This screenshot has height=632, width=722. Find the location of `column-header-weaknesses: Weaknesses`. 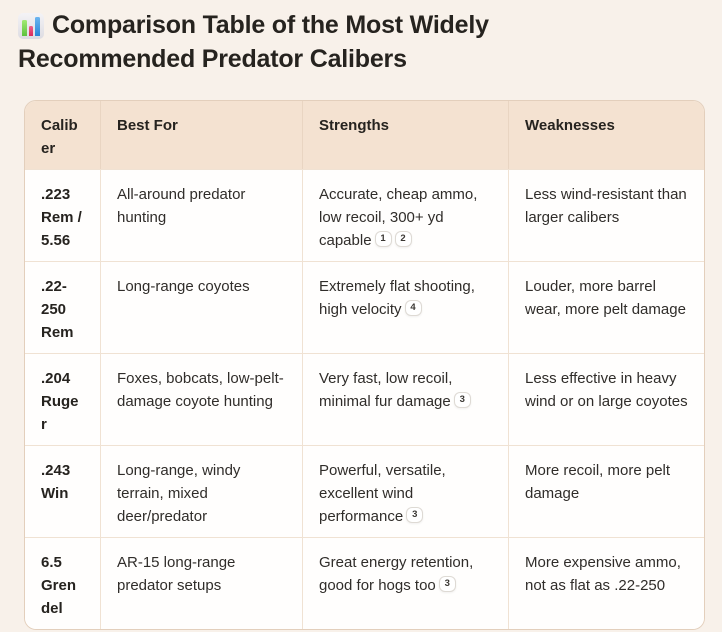

column-header-weaknesses: Weaknesses is located at coordinates (606, 135).